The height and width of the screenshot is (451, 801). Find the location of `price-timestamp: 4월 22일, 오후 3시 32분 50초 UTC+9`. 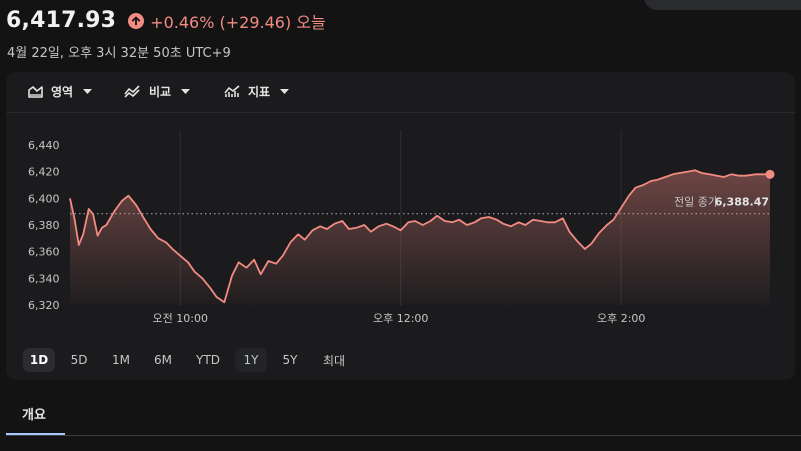

price-timestamp: 4월 22일, 오후 3시 32분 50초 UTC+9 is located at coordinates (119, 53).